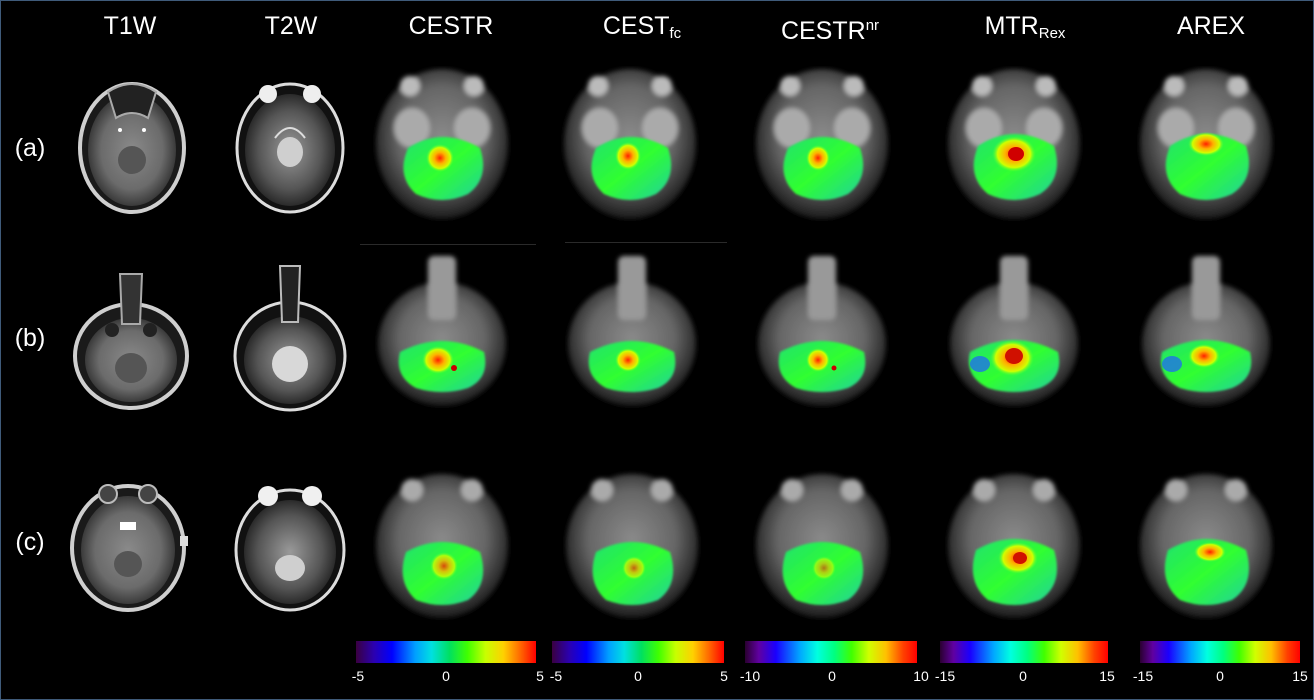 This screenshot has height=700, width=1314. Describe the element at coordinates (822, 548) in the screenshot. I see `cest-map-cestrnr-c` at that location.